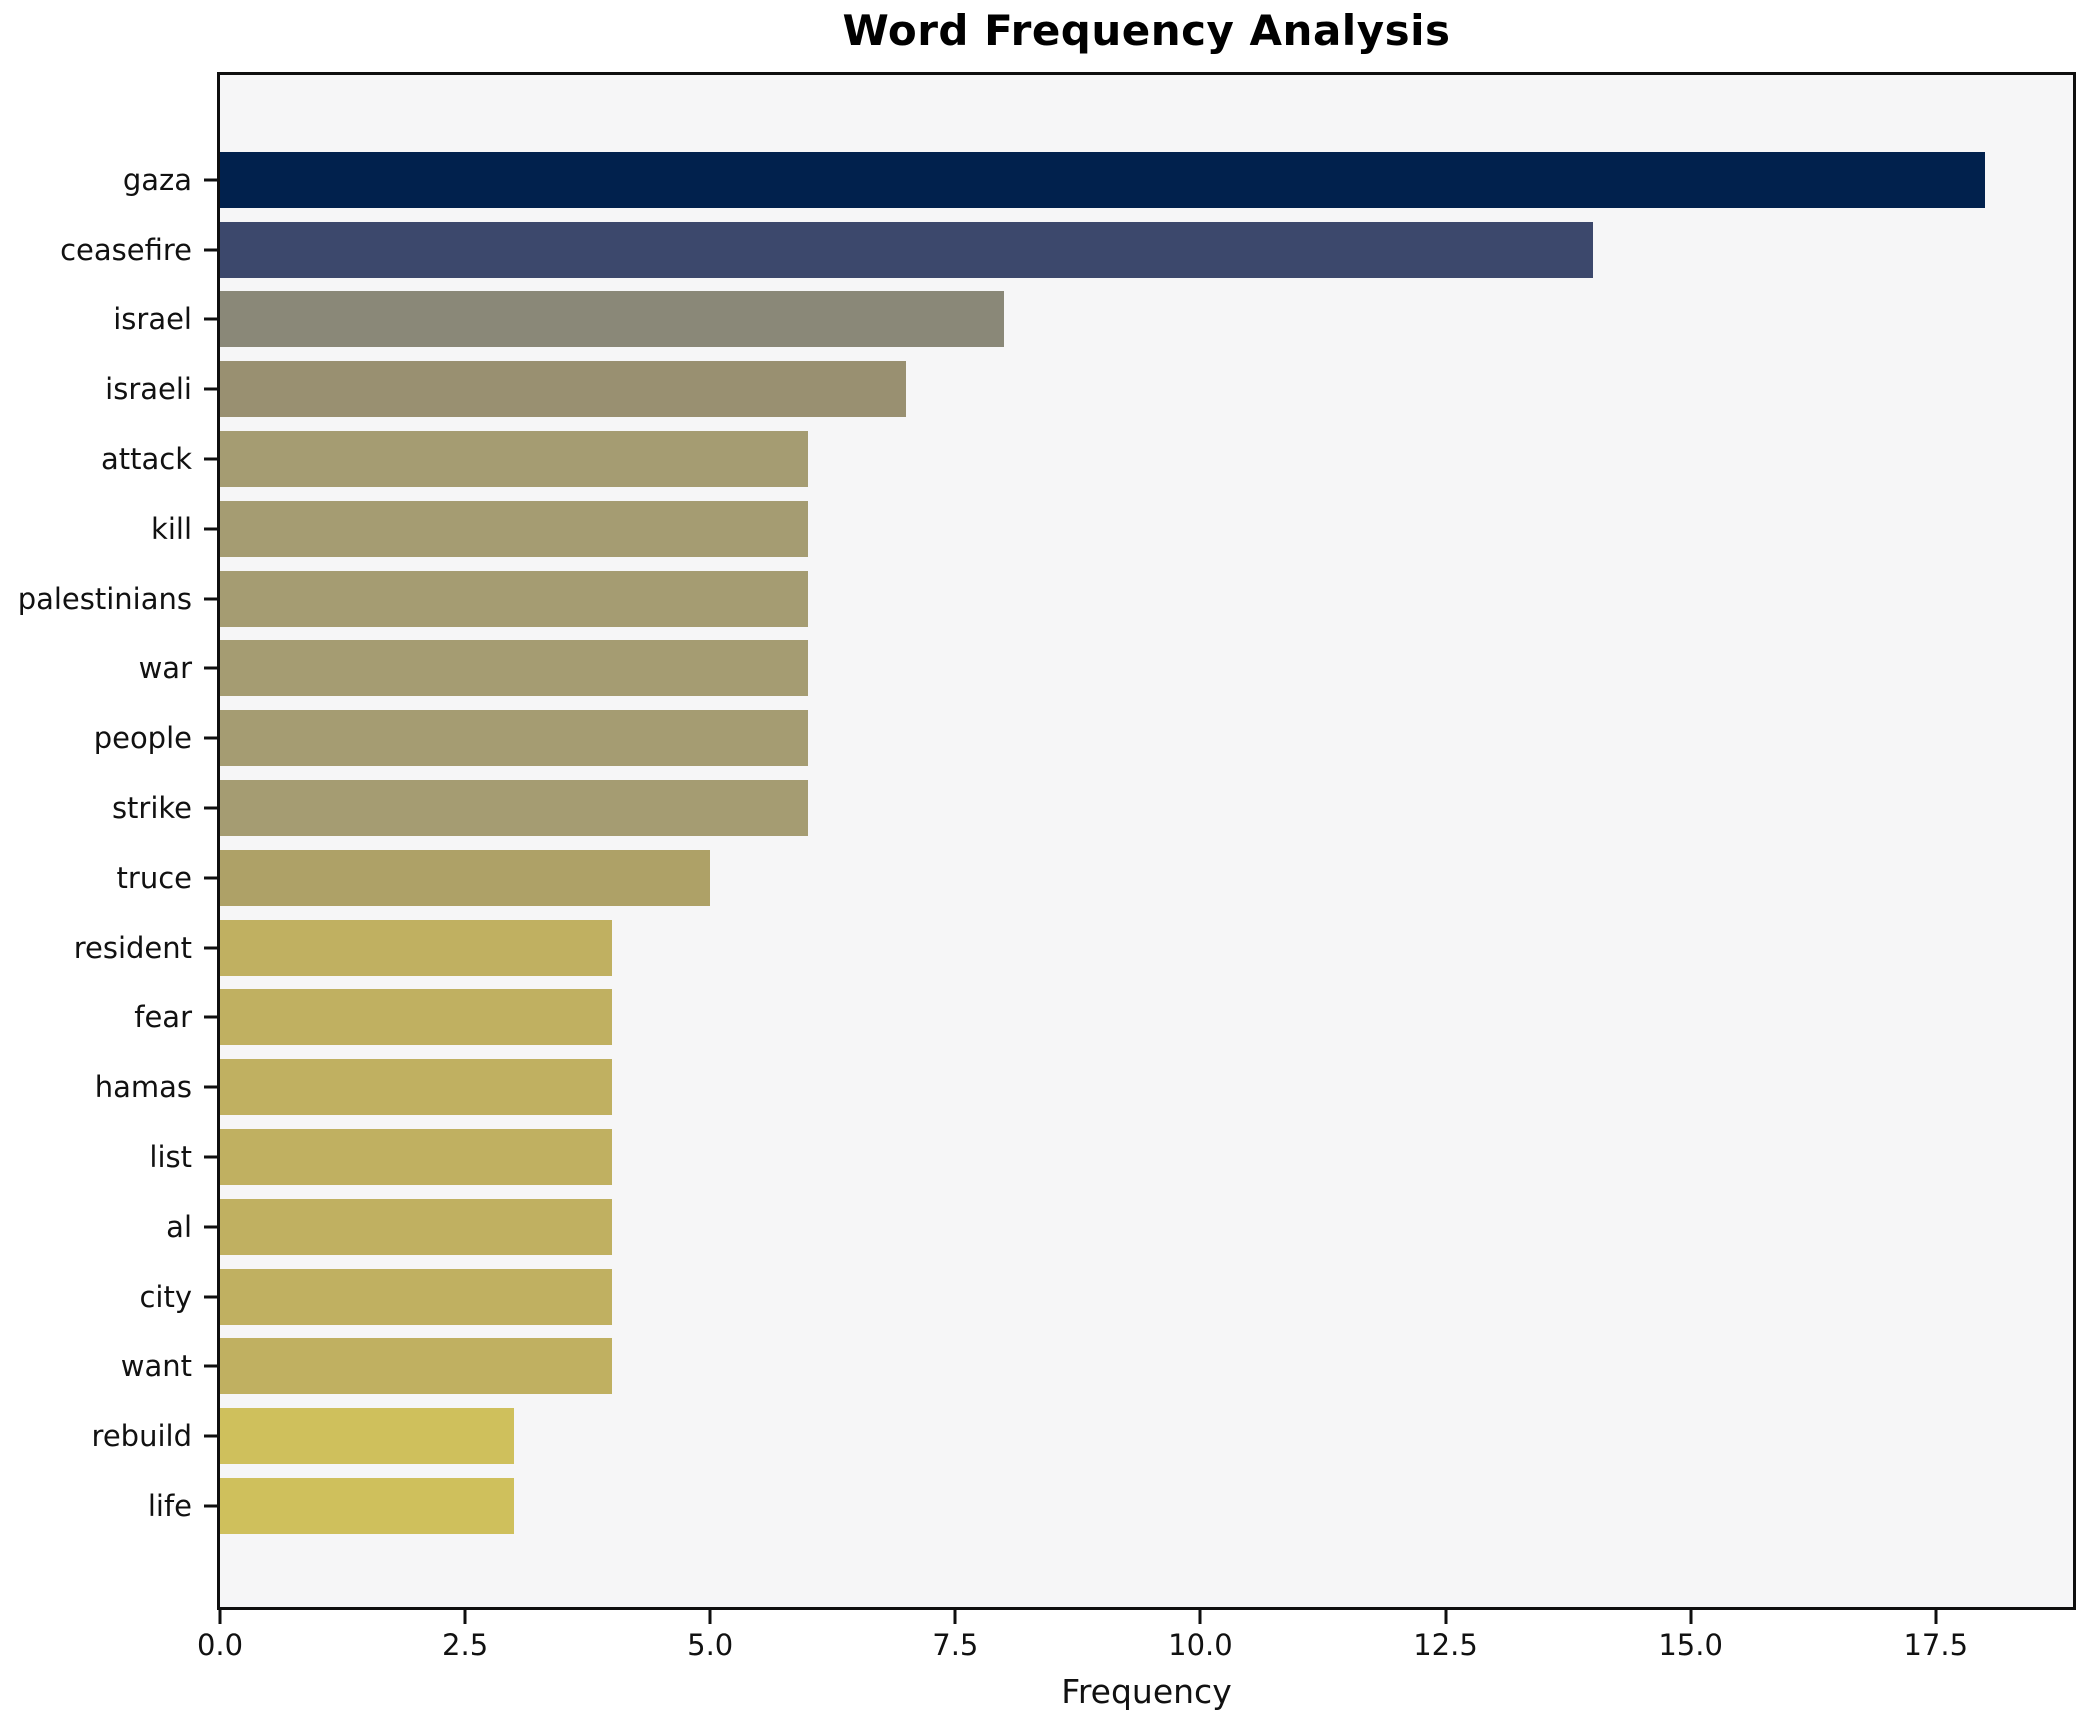 Image resolution: width=2095 pixels, height=1722 pixels. I want to click on bar-palestinians, so click(514, 598).